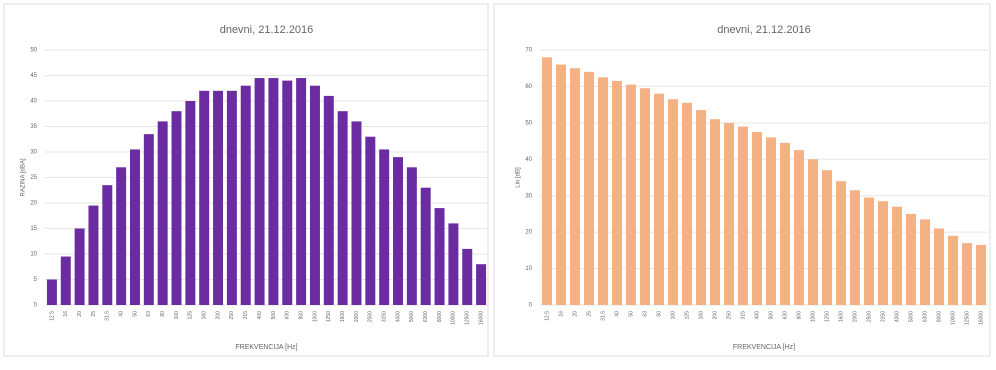  Describe the element at coordinates (33, 178) in the screenshot. I see `y-tick-label: 25` at that location.